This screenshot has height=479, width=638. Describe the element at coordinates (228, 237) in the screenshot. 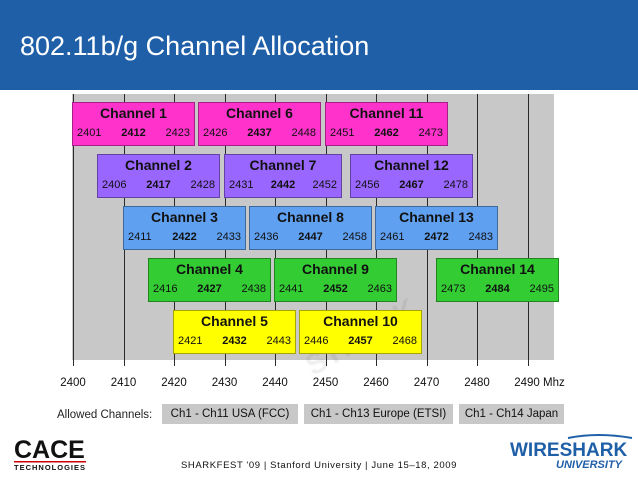

I see `channel-high-frequency: 2433` at that location.